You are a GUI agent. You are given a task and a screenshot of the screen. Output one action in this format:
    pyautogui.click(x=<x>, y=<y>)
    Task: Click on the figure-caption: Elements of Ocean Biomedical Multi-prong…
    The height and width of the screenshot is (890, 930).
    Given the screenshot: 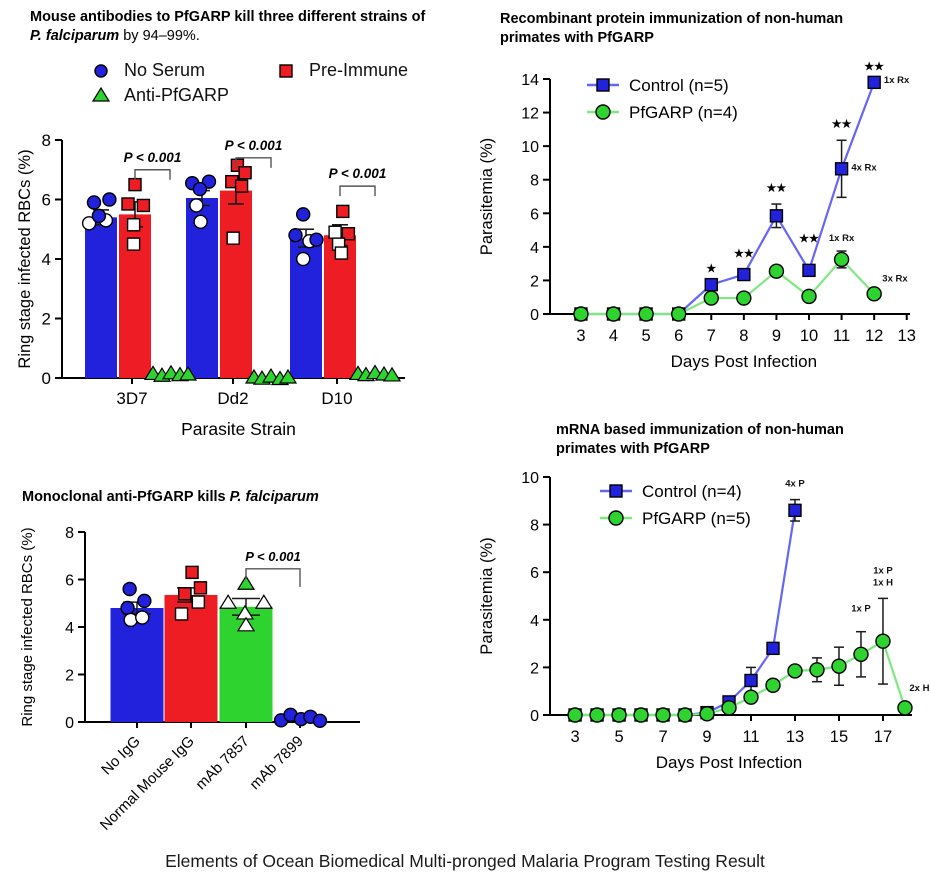 What is the action you would take?
    pyautogui.click(x=465, y=861)
    